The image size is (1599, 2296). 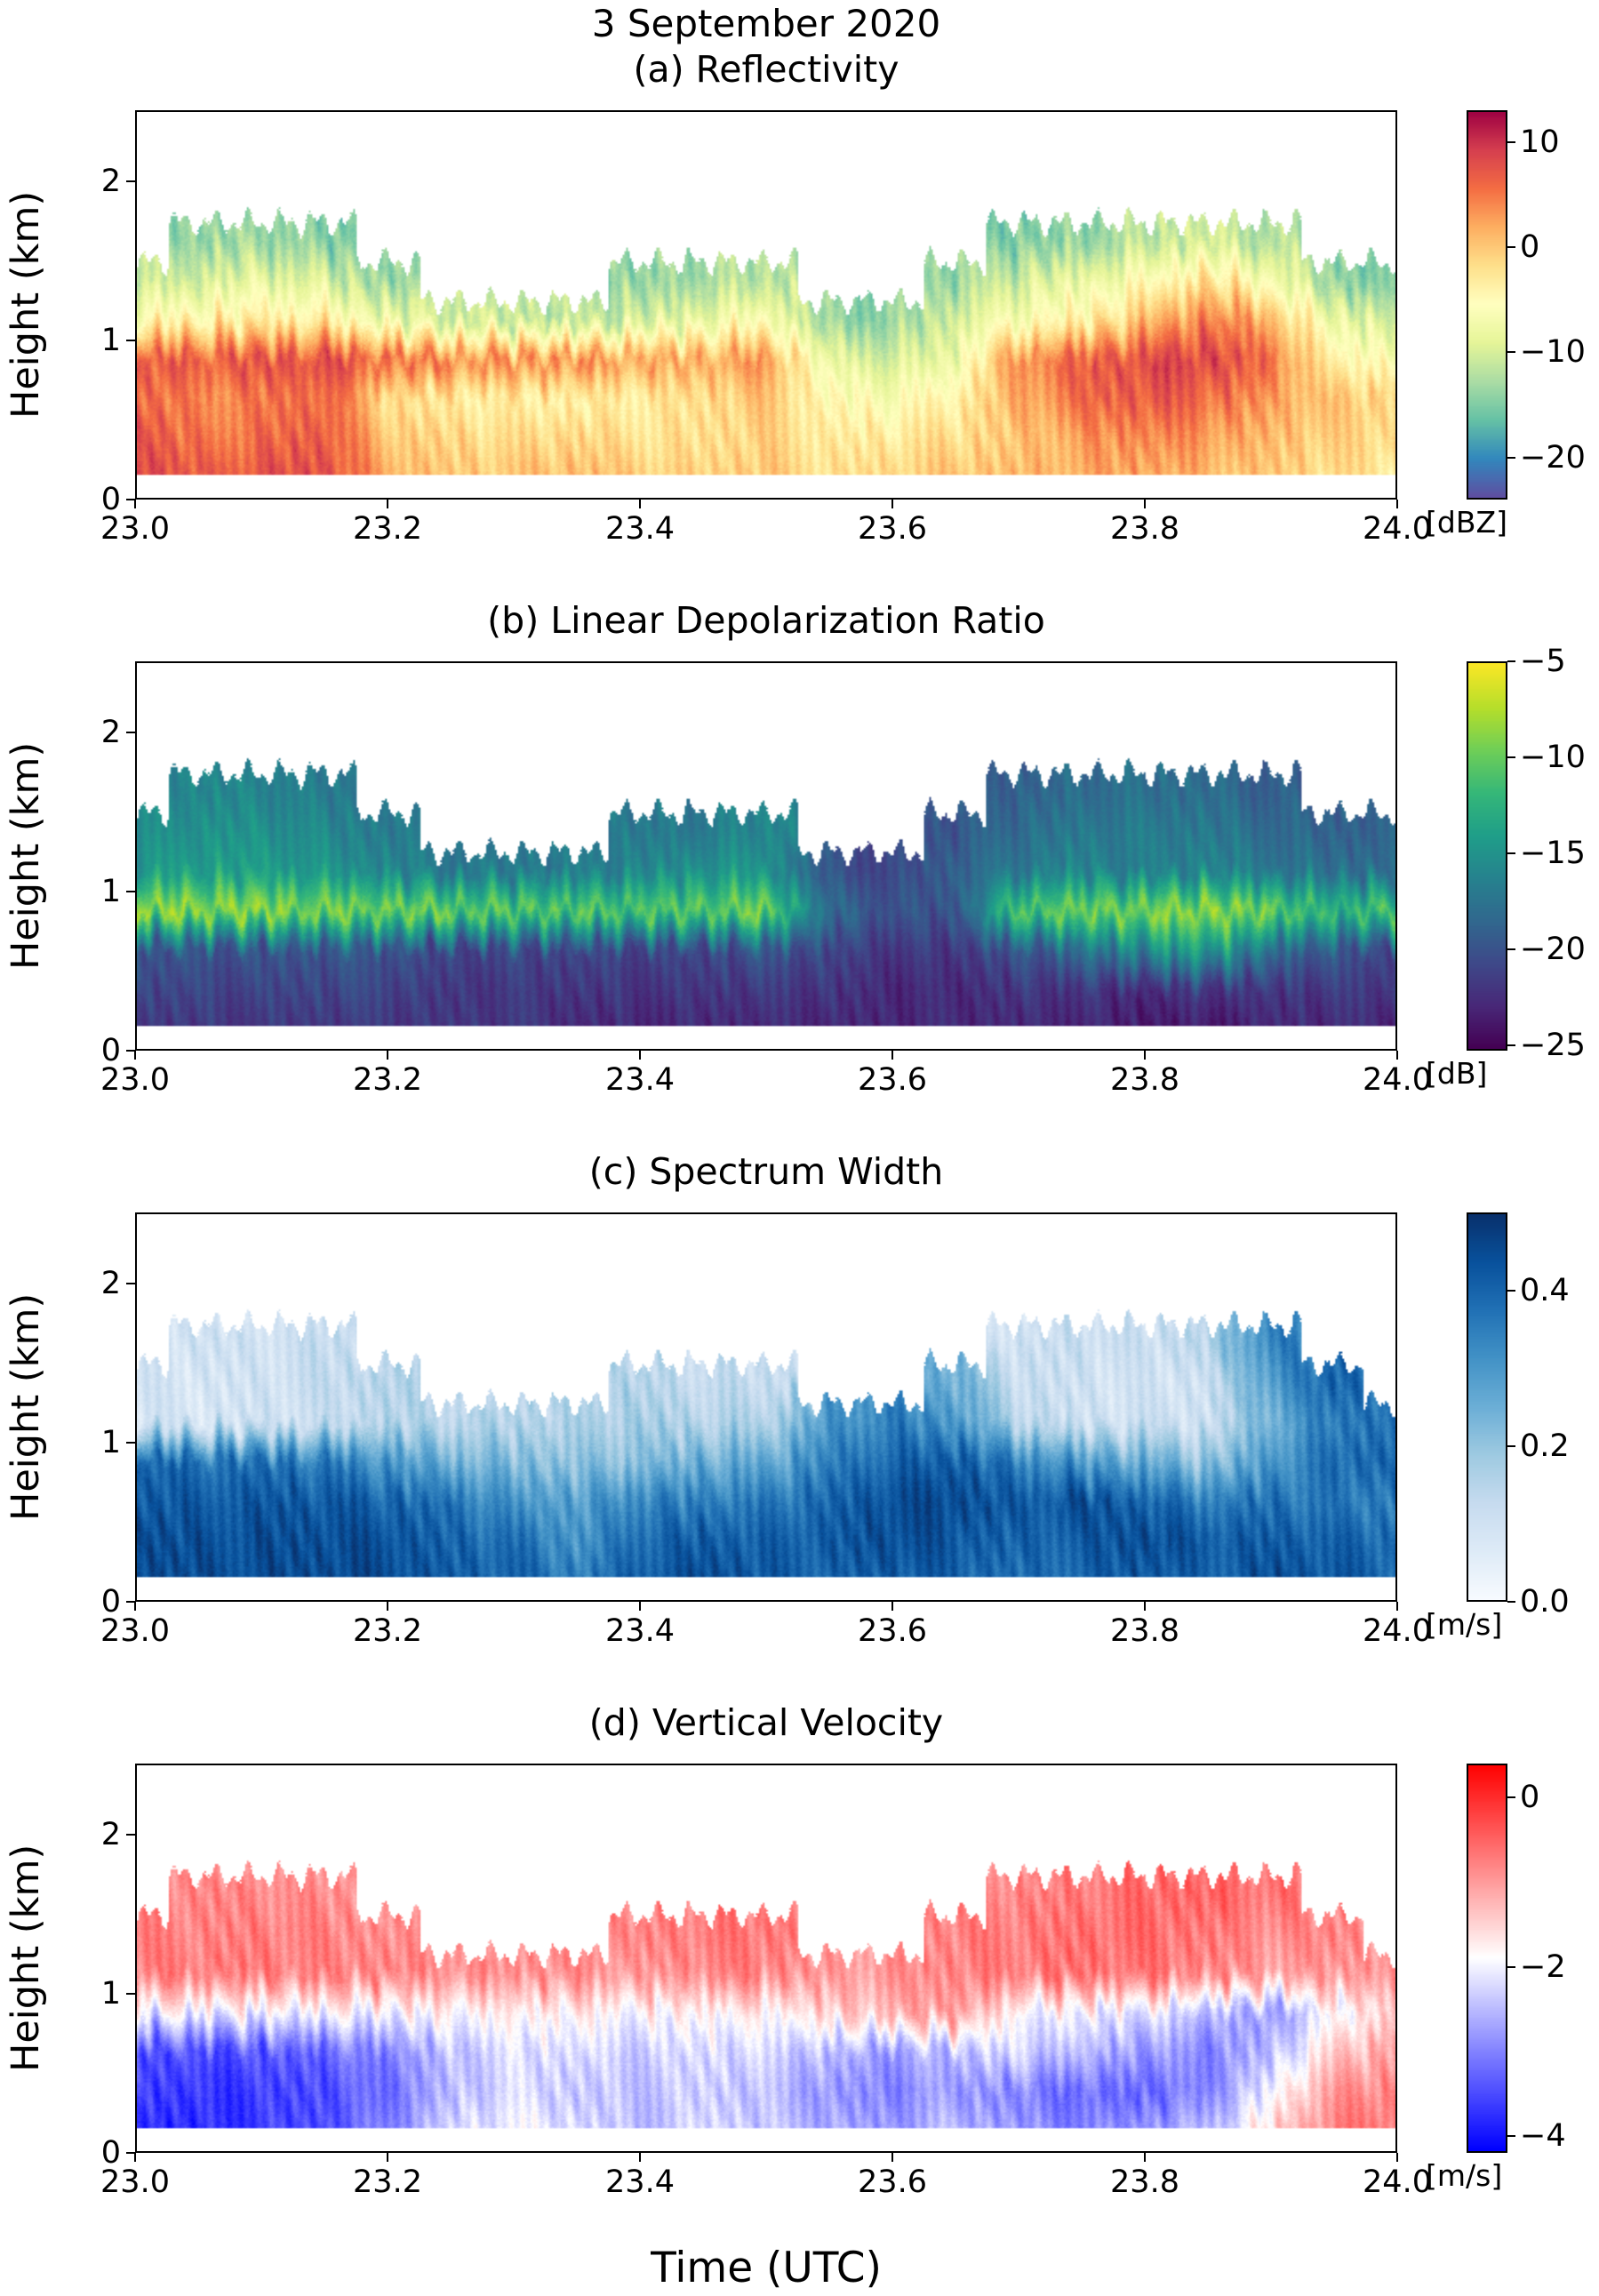 What do you see at coordinates (766, 620) in the screenshot?
I see `panel-title: (b) Linear Depolarization Ratio` at bounding box center [766, 620].